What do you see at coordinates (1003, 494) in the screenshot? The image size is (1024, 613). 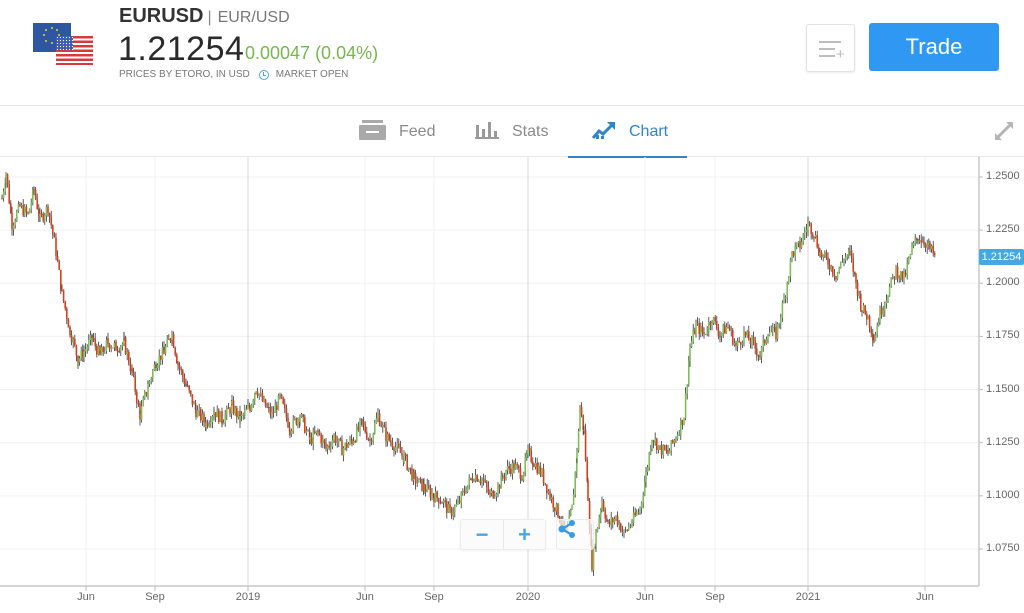 I see `y-tick-label: 1.1000` at bounding box center [1003, 494].